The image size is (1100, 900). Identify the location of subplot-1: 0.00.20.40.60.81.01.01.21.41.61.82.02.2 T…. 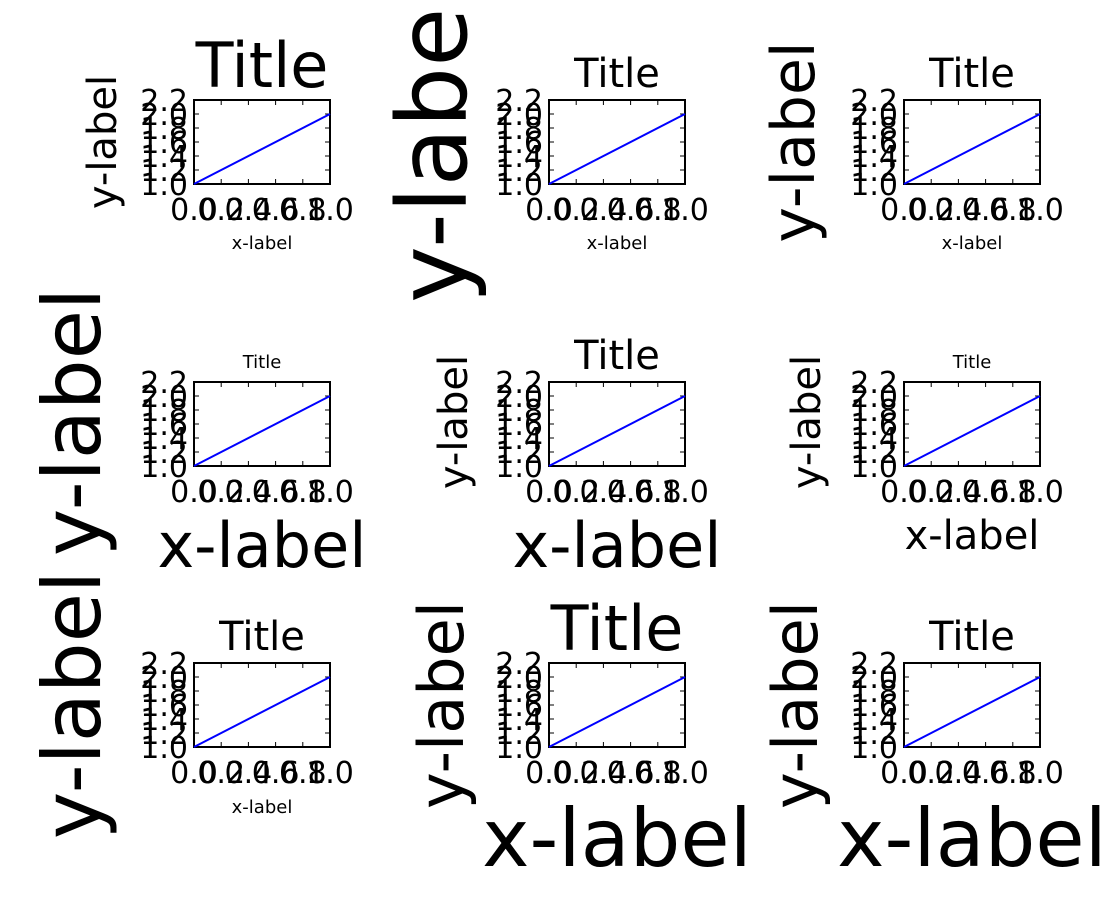
(217, 141).